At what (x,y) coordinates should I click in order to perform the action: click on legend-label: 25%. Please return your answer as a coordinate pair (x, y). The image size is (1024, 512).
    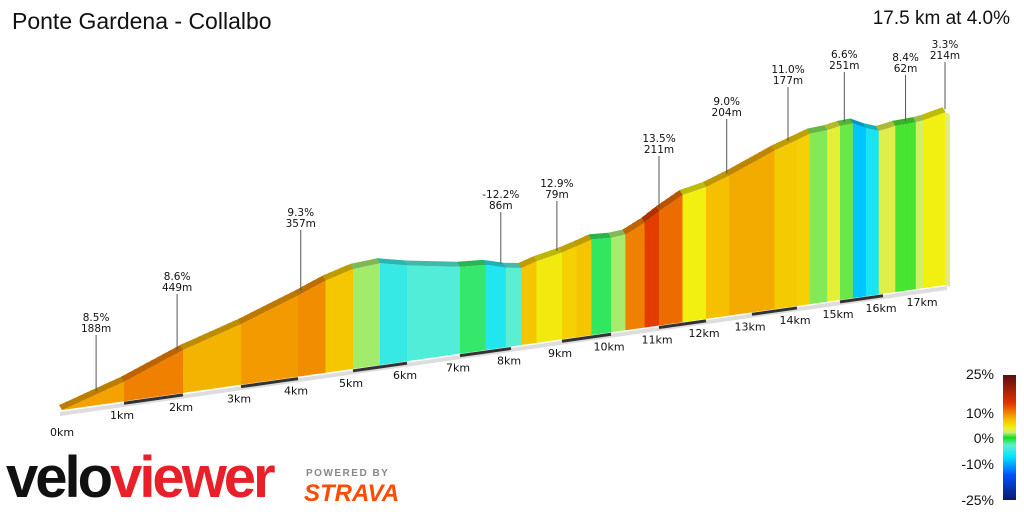
    Looking at the image, I should click on (979, 374).